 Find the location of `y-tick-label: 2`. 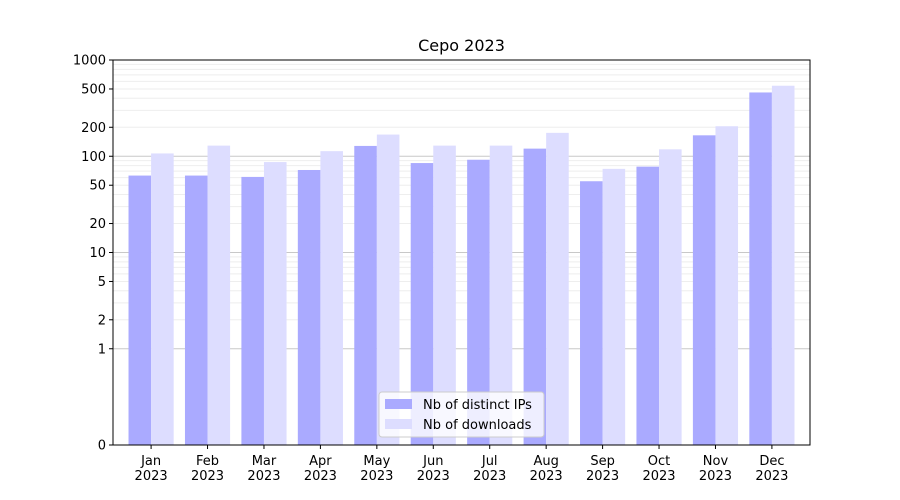

y-tick-label: 2 is located at coordinates (102, 320).